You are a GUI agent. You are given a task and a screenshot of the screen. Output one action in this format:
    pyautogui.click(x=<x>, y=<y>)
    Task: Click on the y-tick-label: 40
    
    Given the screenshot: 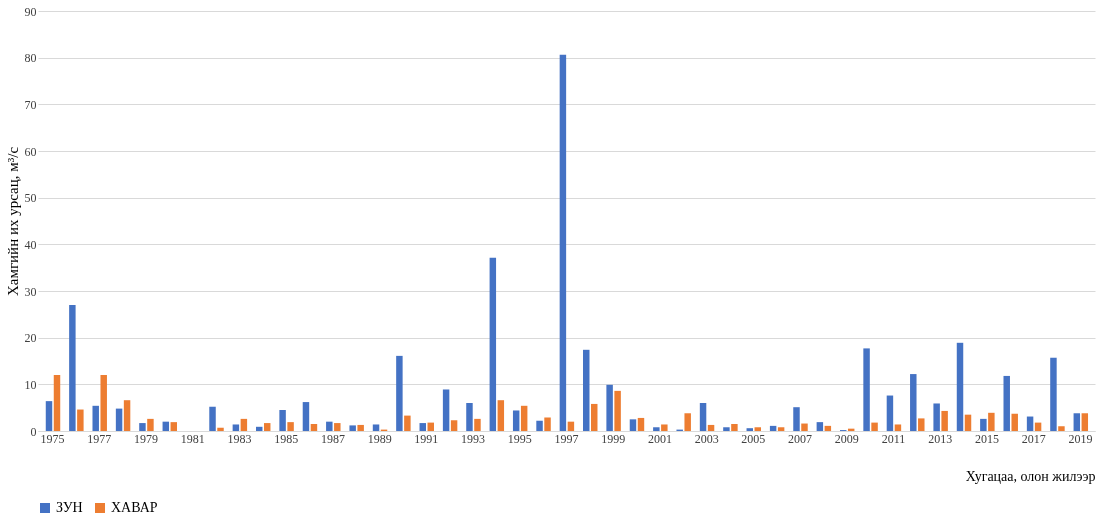 What is the action you would take?
    pyautogui.click(x=30, y=244)
    